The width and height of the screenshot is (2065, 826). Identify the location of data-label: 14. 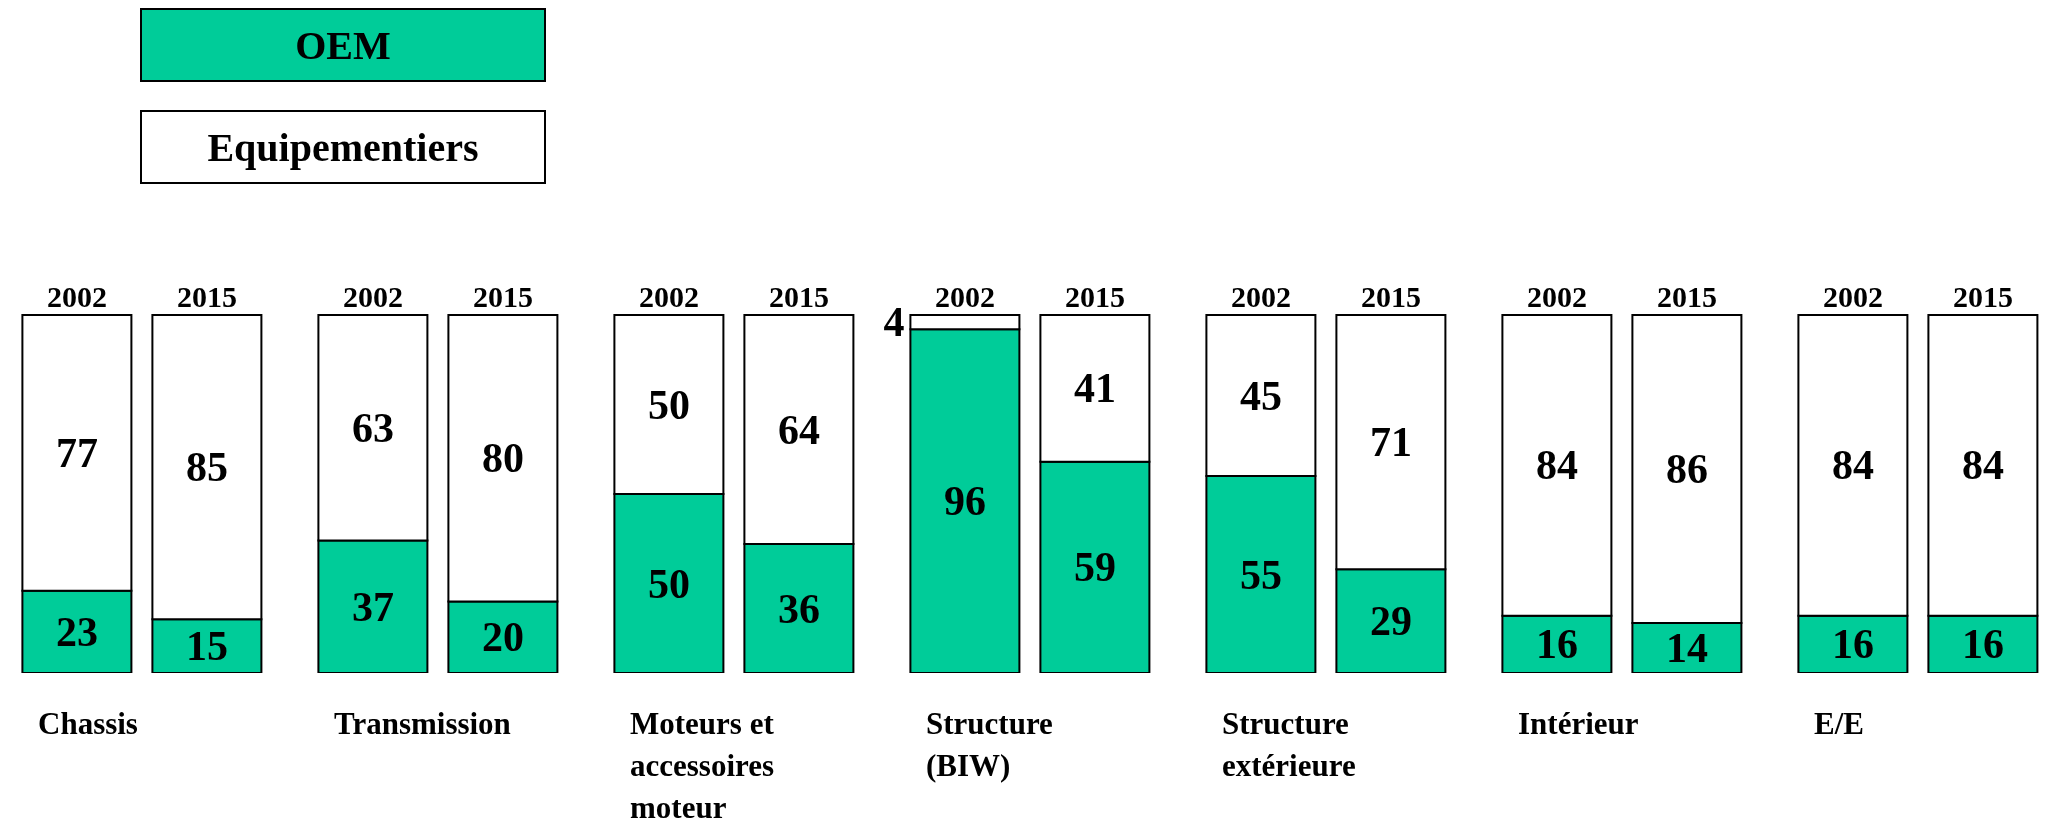
(1686, 647).